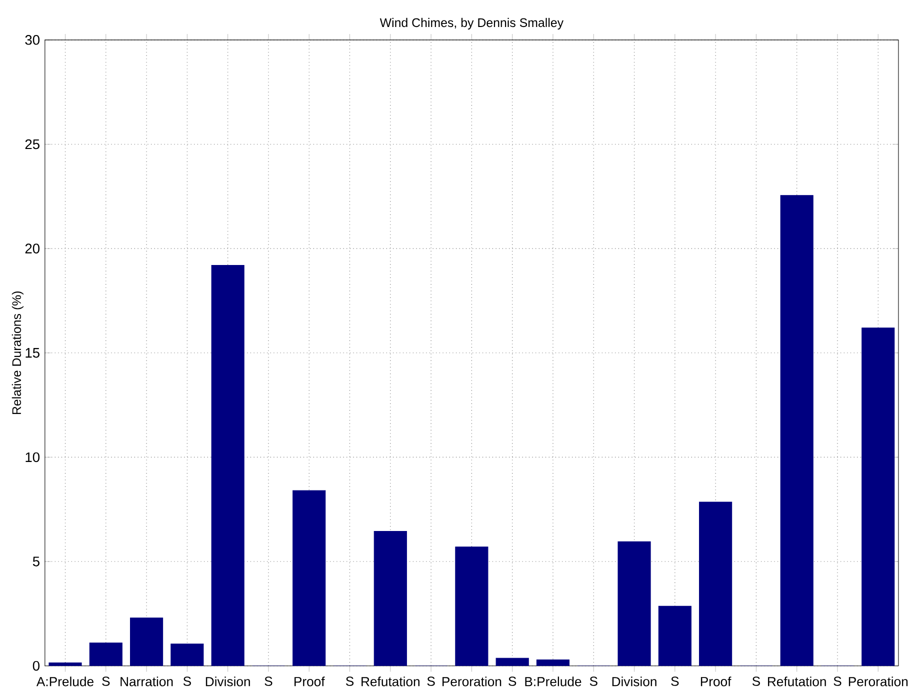 This screenshot has width=913, height=692. I want to click on y-tick-label: 25, so click(32, 144).